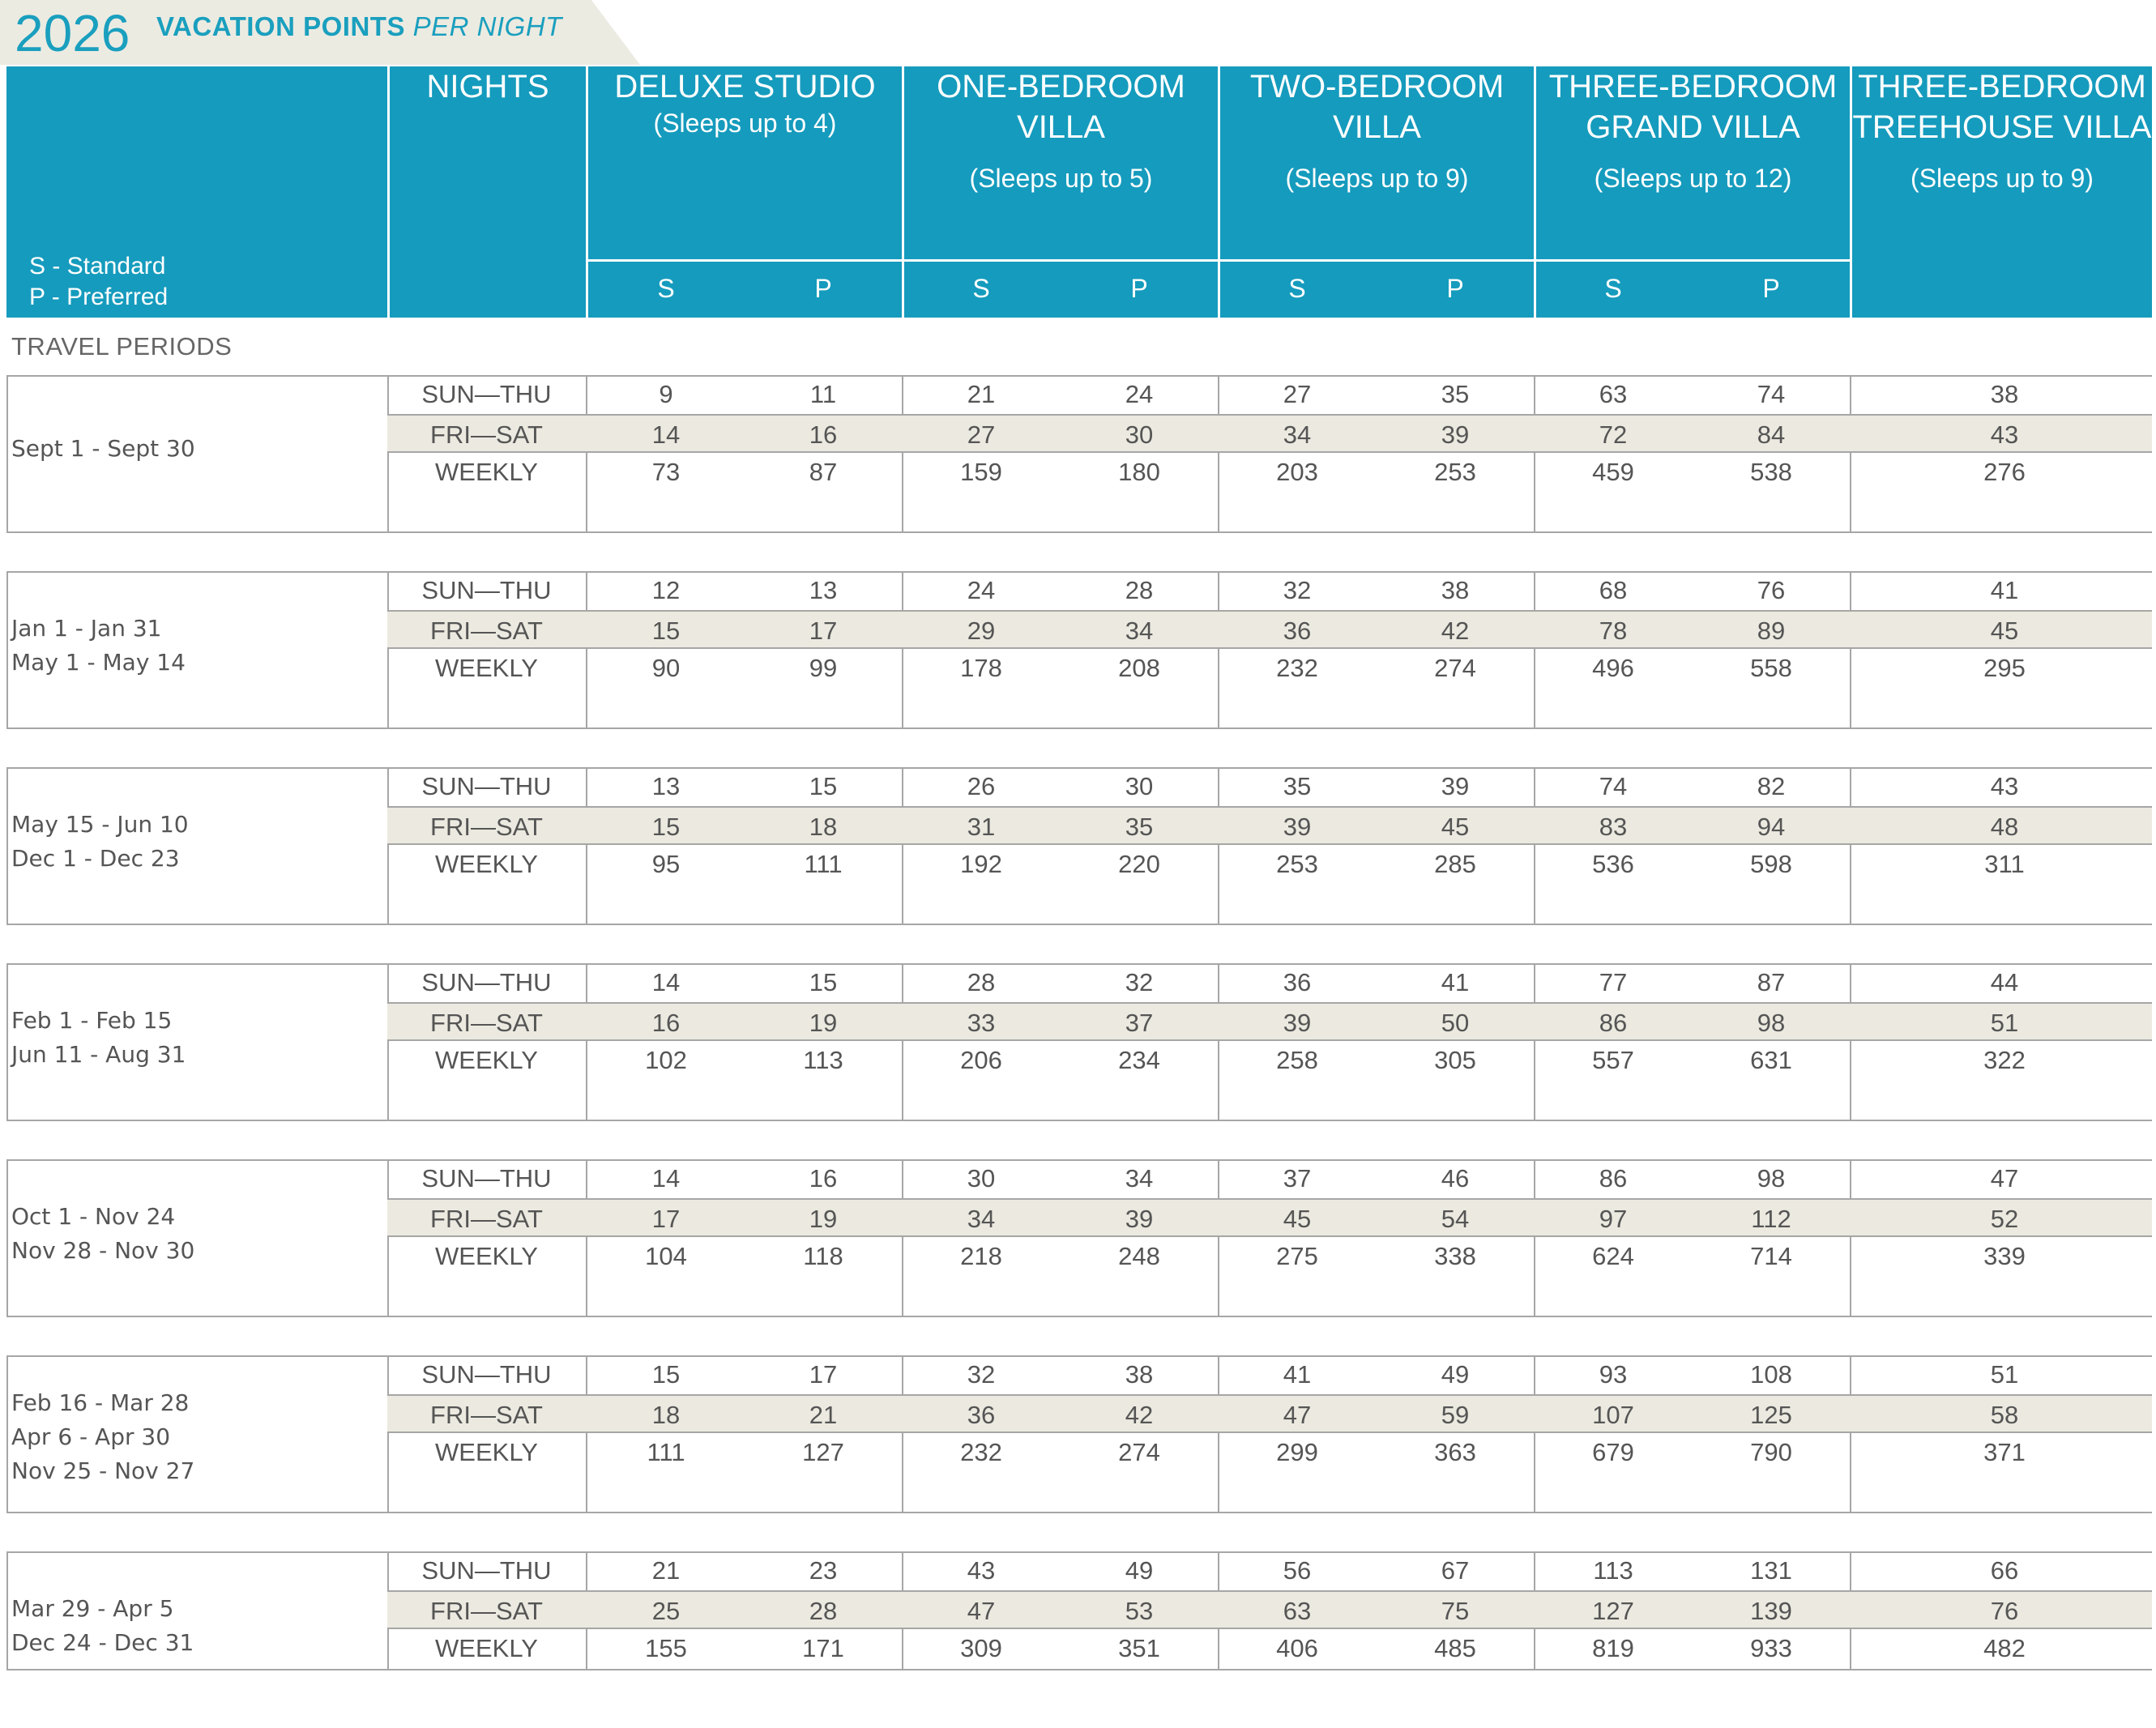 The image size is (2156, 1728). Describe the element at coordinates (1297, 668) in the screenshot. I see `points-cell: 232` at that location.